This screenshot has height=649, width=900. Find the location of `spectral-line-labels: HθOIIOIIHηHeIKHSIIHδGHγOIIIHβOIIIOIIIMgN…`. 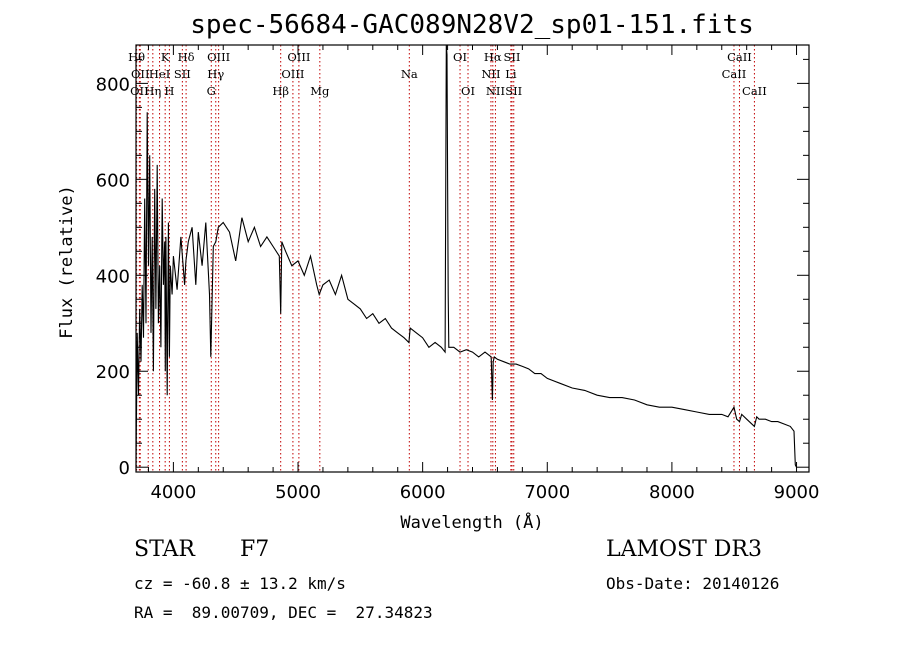

spectral-line-labels: HθOIIOIIHηHeIKHSIIHδGHγOIIIHβOIIIOIIIMgN… is located at coordinates (447, 74).